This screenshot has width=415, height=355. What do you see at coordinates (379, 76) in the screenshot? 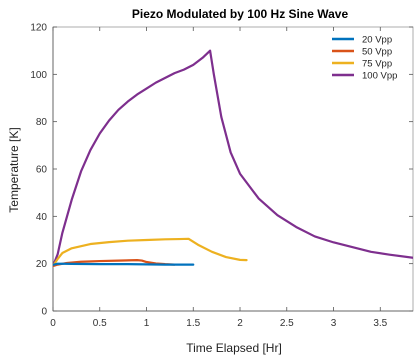
I see `legend-label-100-vpp: 100 Vpp` at bounding box center [379, 76].